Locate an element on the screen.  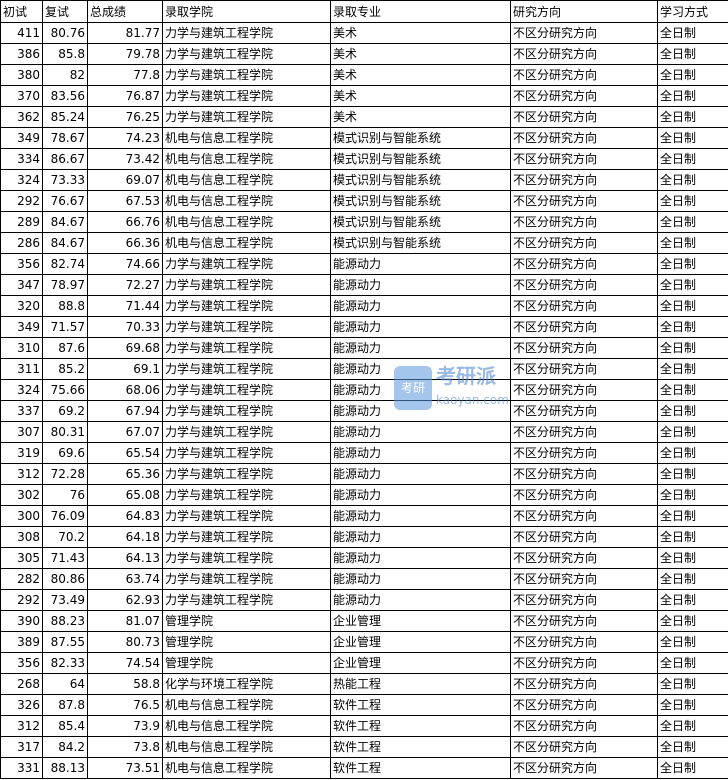
cell-retest-score: 76 is located at coordinates (65, 495).